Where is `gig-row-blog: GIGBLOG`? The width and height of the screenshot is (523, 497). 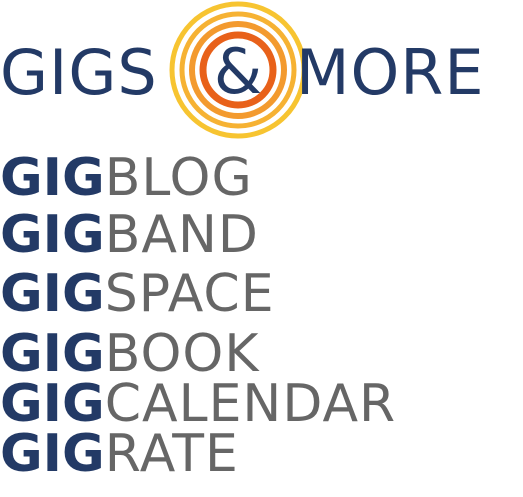 gig-row-blog: GIGBLOG is located at coordinates (126, 178).